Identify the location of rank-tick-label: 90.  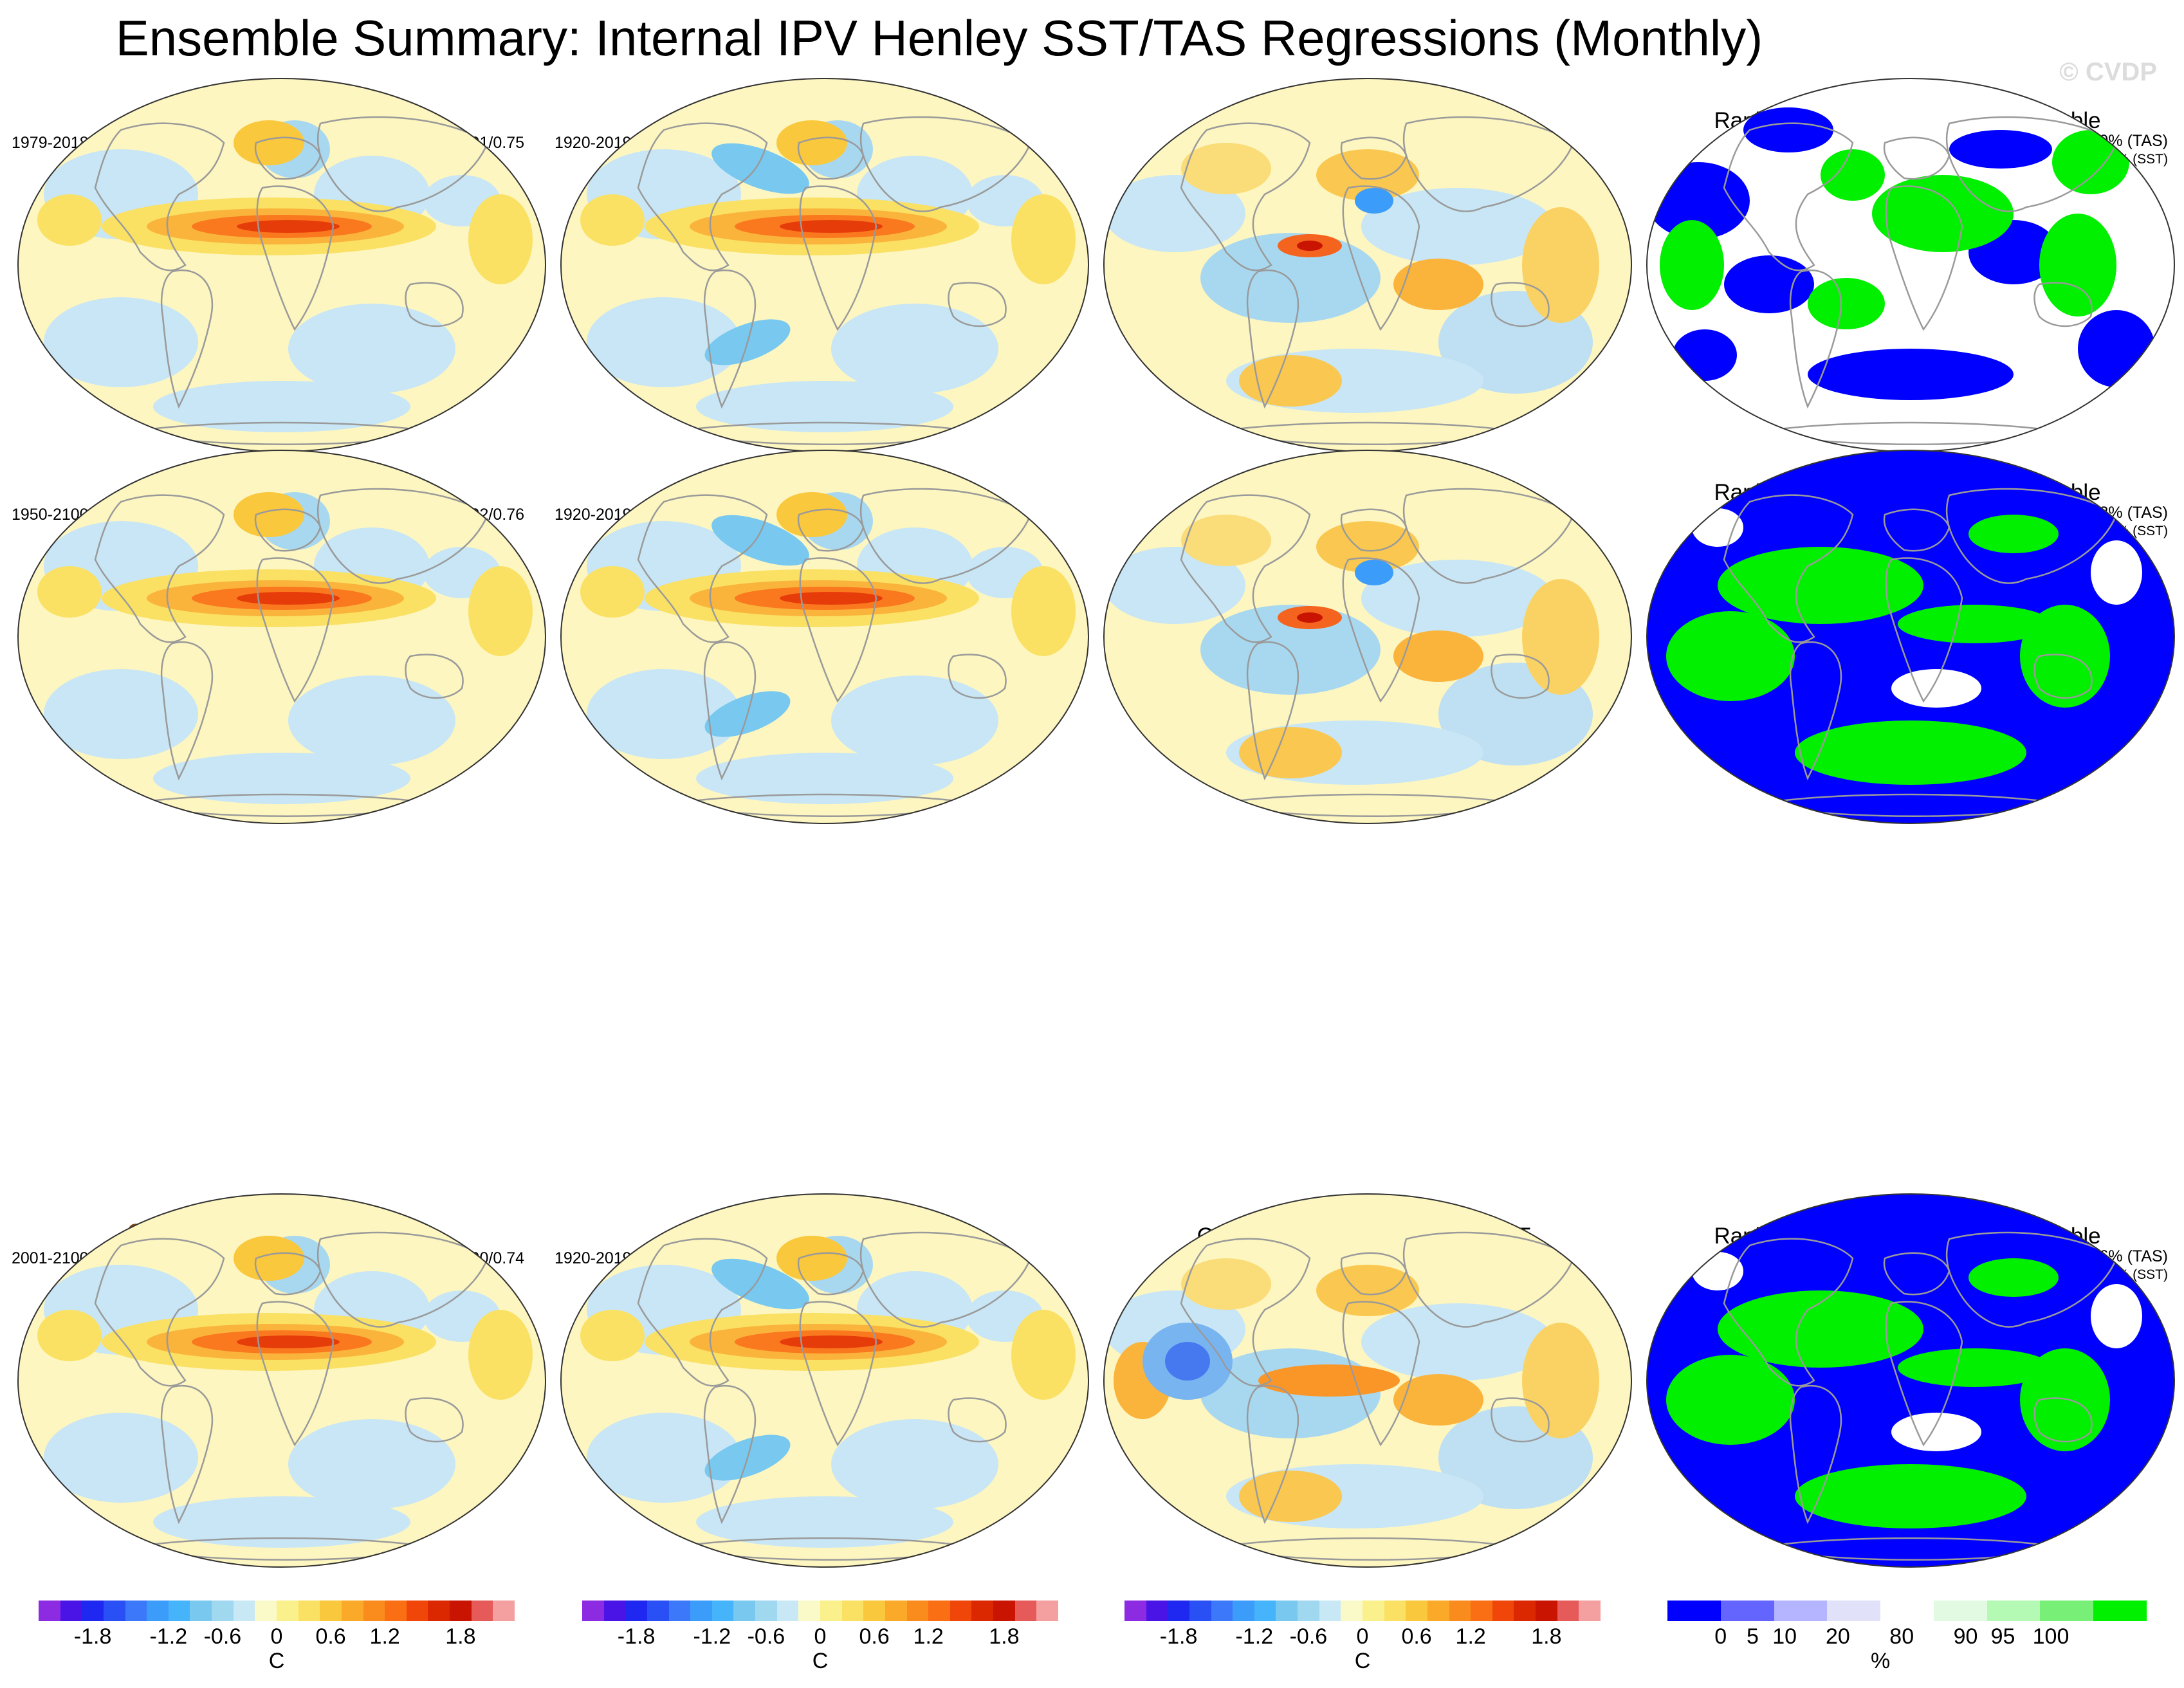
(1966, 1636).